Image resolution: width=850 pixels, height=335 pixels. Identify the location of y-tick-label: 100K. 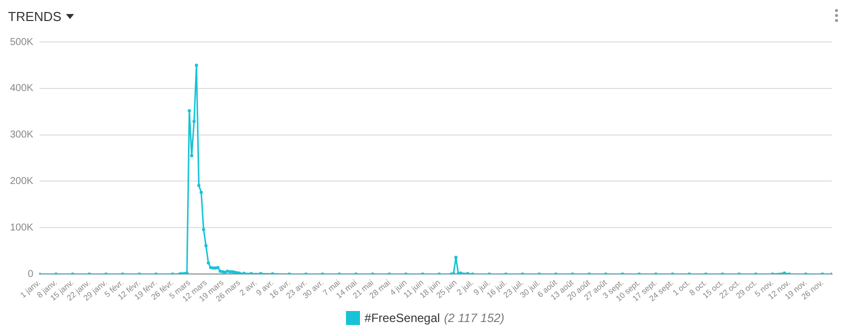
(22, 228).